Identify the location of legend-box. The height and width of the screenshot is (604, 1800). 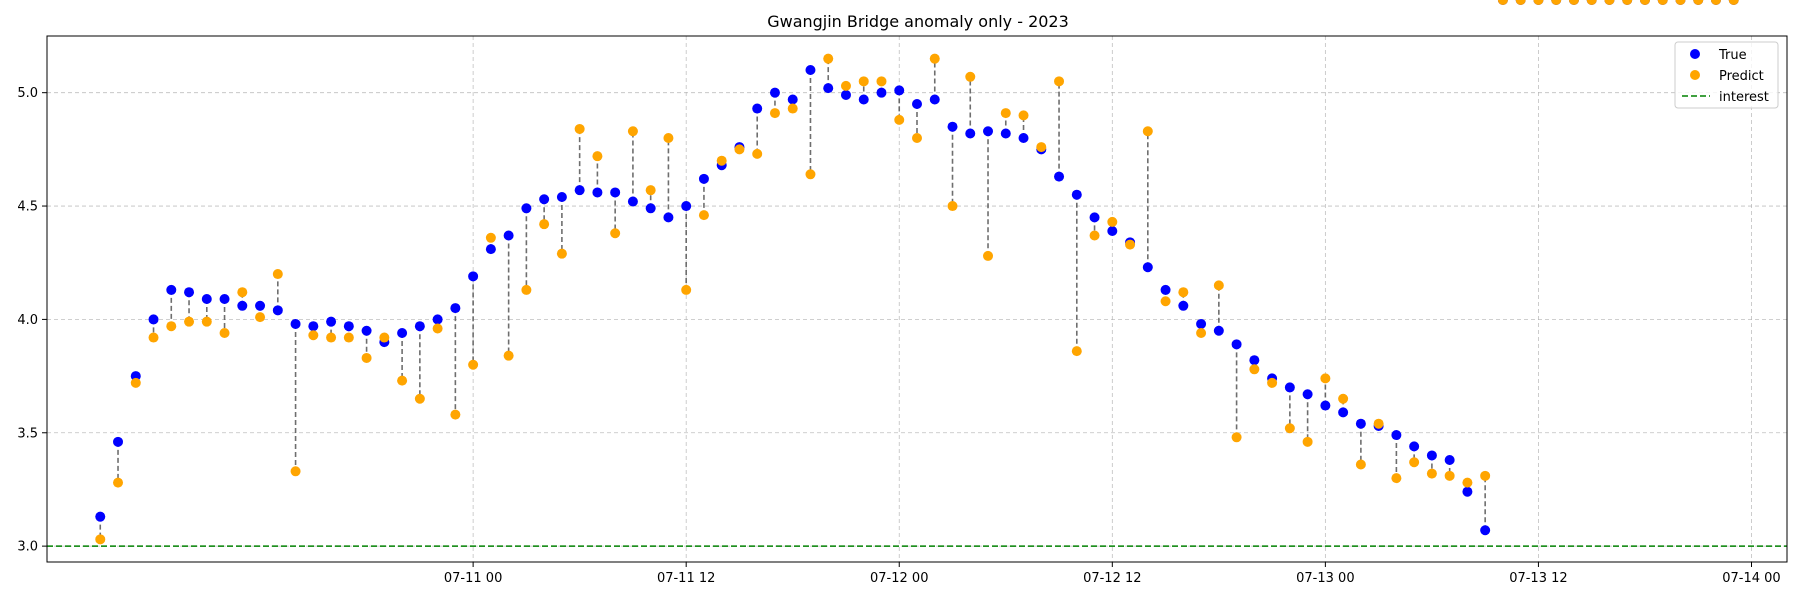
(1726, 75).